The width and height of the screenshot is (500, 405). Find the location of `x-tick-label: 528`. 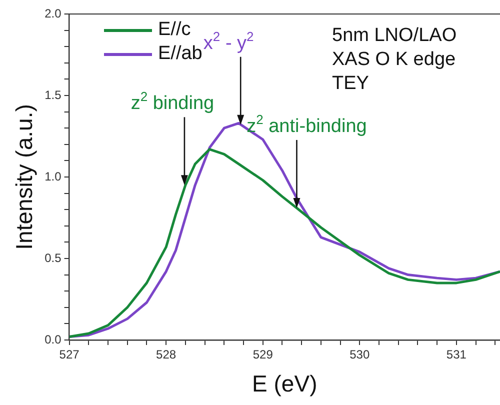

x-tick-label: 528 is located at coordinates (166, 355).